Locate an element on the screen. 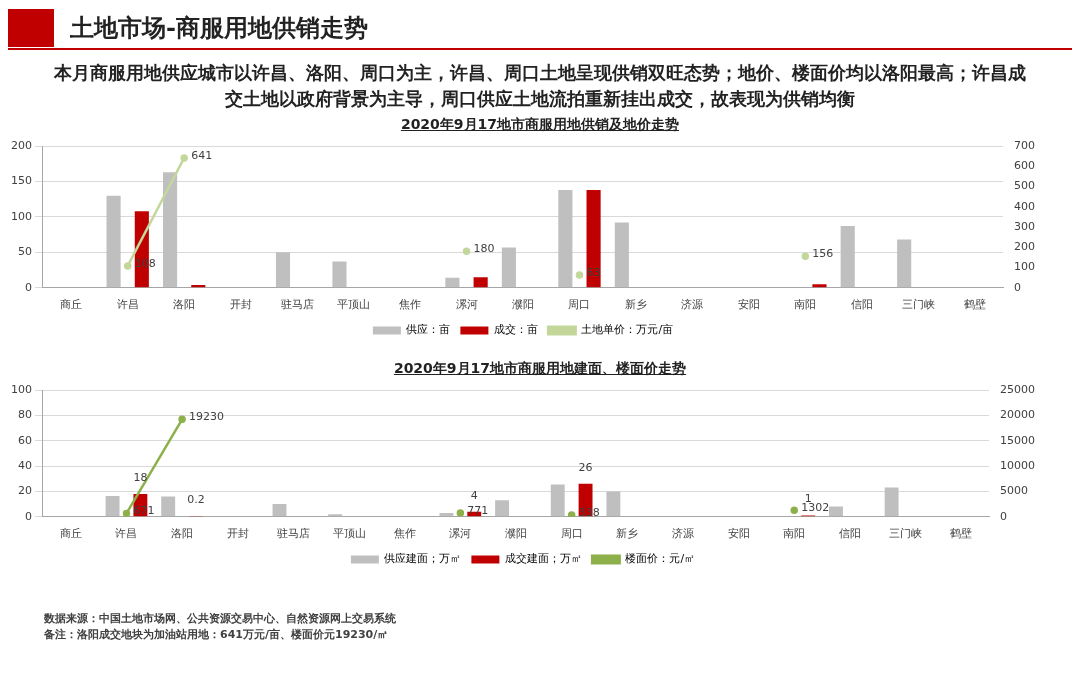 This screenshot has height=684, width=1080. y2-tick-label: 500 is located at coordinates (1024, 186).